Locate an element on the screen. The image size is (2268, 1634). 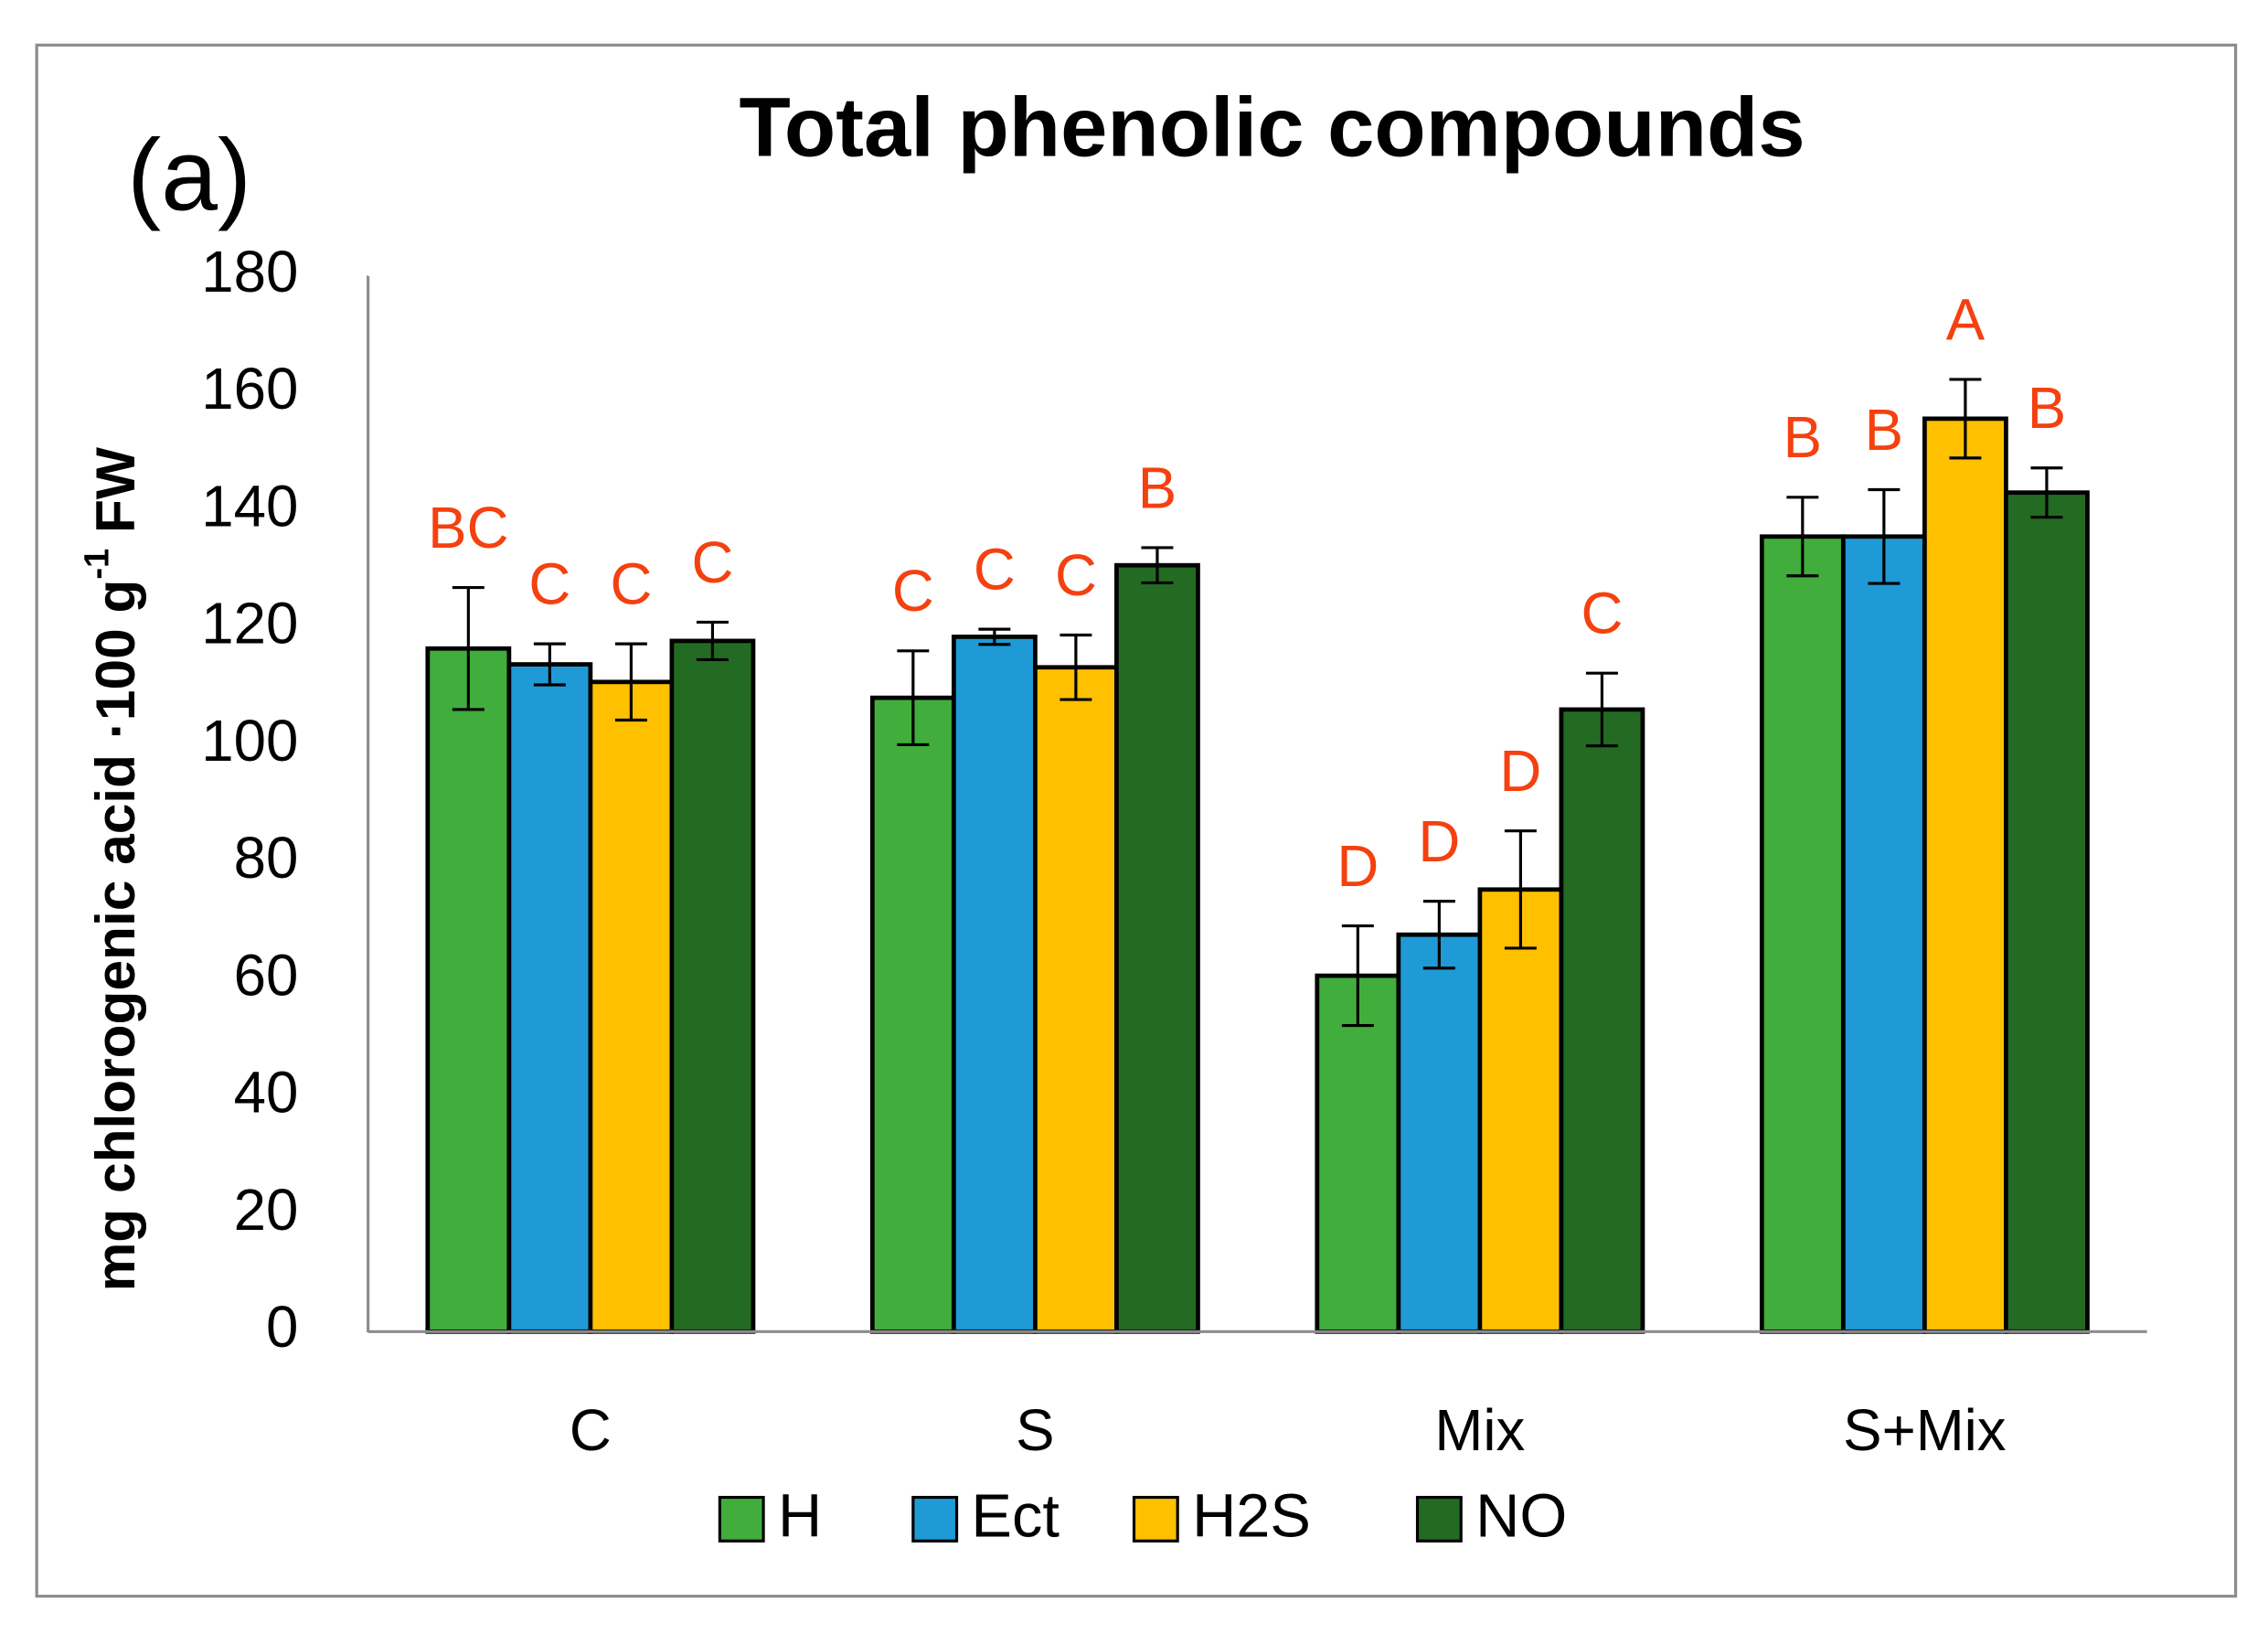
y-tick-label: 80 is located at coordinates (266, 858).